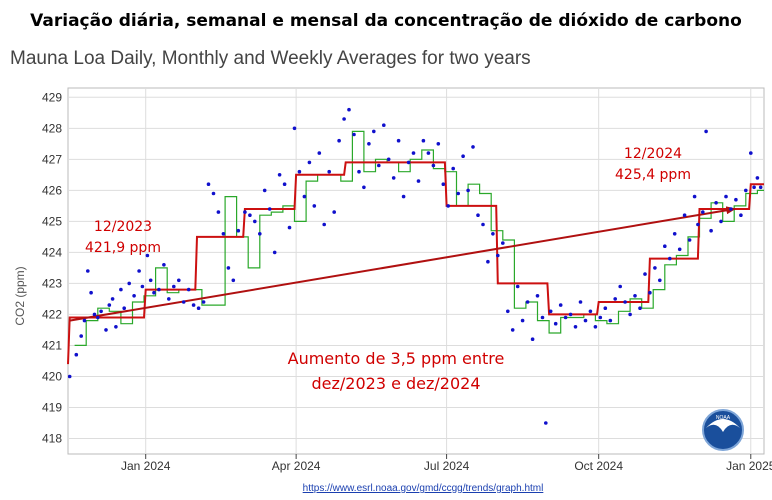 The width and height of the screenshot is (772, 500). What do you see at coordinates (653, 154) in the screenshot?
I see `annotation-dec2024-date: 12/2024` at bounding box center [653, 154].